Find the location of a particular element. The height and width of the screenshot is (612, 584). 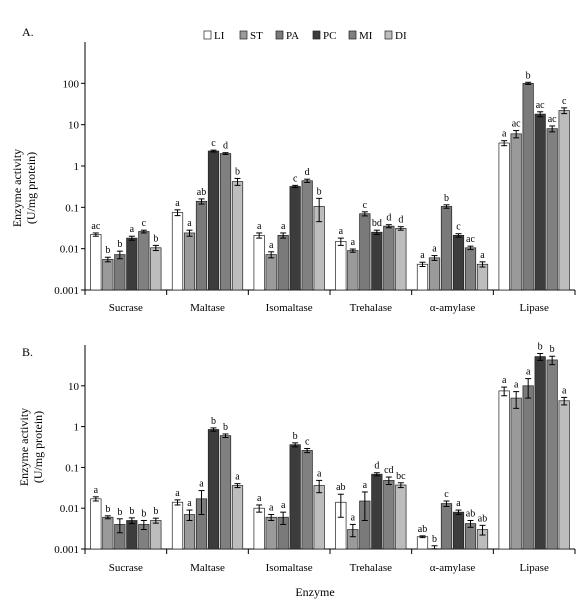

panel-b-ylabel-line2: (U/mg protein) is located at coordinates (38, 447).